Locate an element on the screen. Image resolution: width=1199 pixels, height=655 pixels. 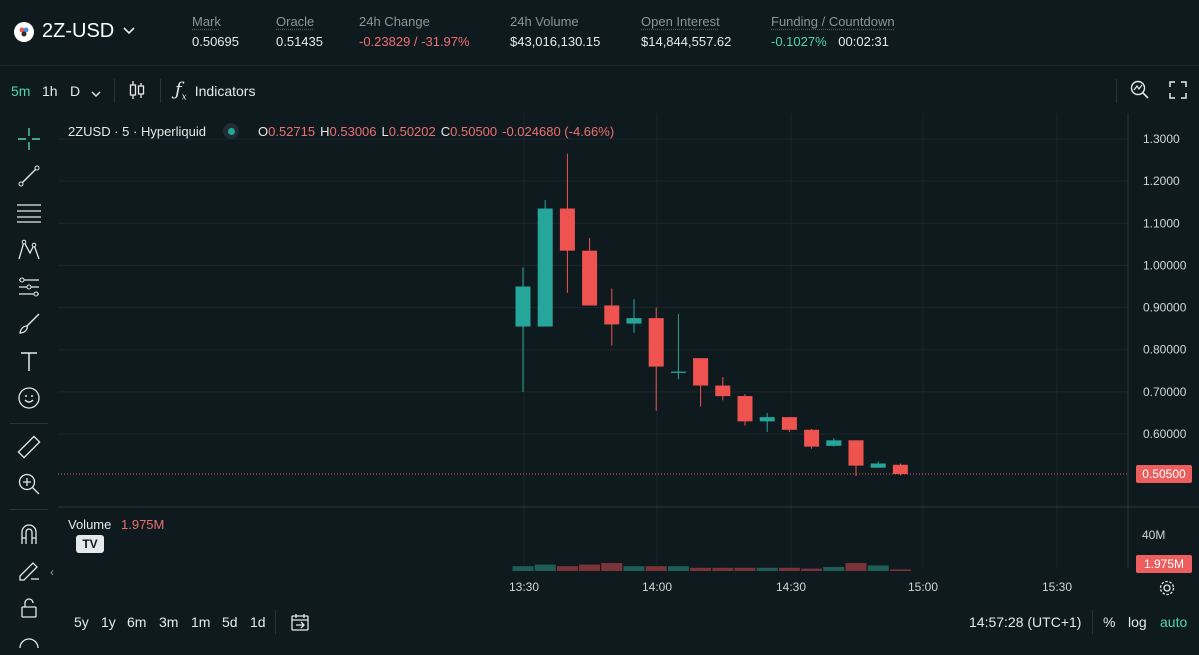
brush-icon is located at coordinates (29, 324).